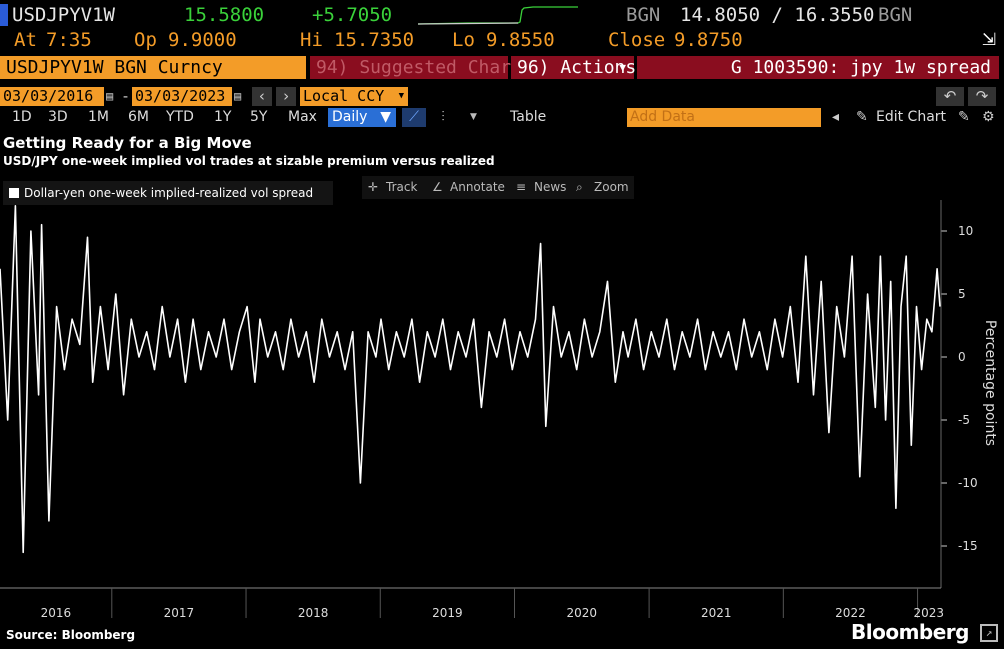  I want to click on line-chart-icon: ⟋, so click(414, 117).